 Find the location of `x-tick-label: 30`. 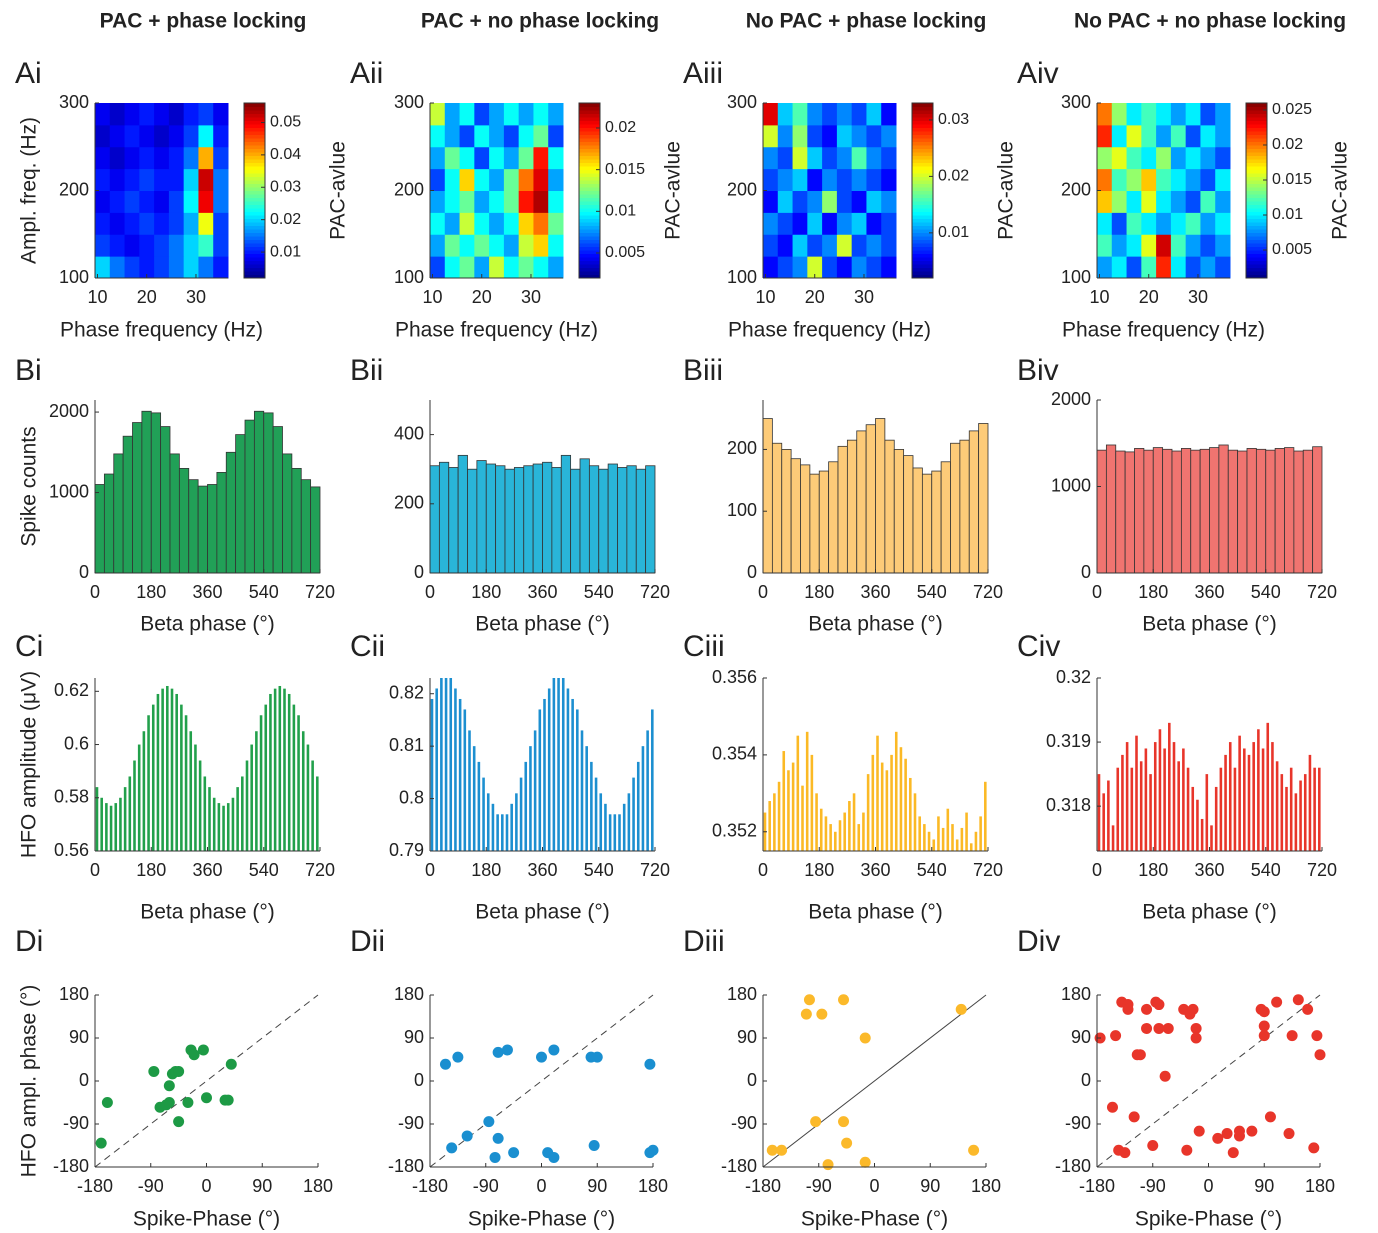

x-tick-label: 30 is located at coordinates (1198, 297).